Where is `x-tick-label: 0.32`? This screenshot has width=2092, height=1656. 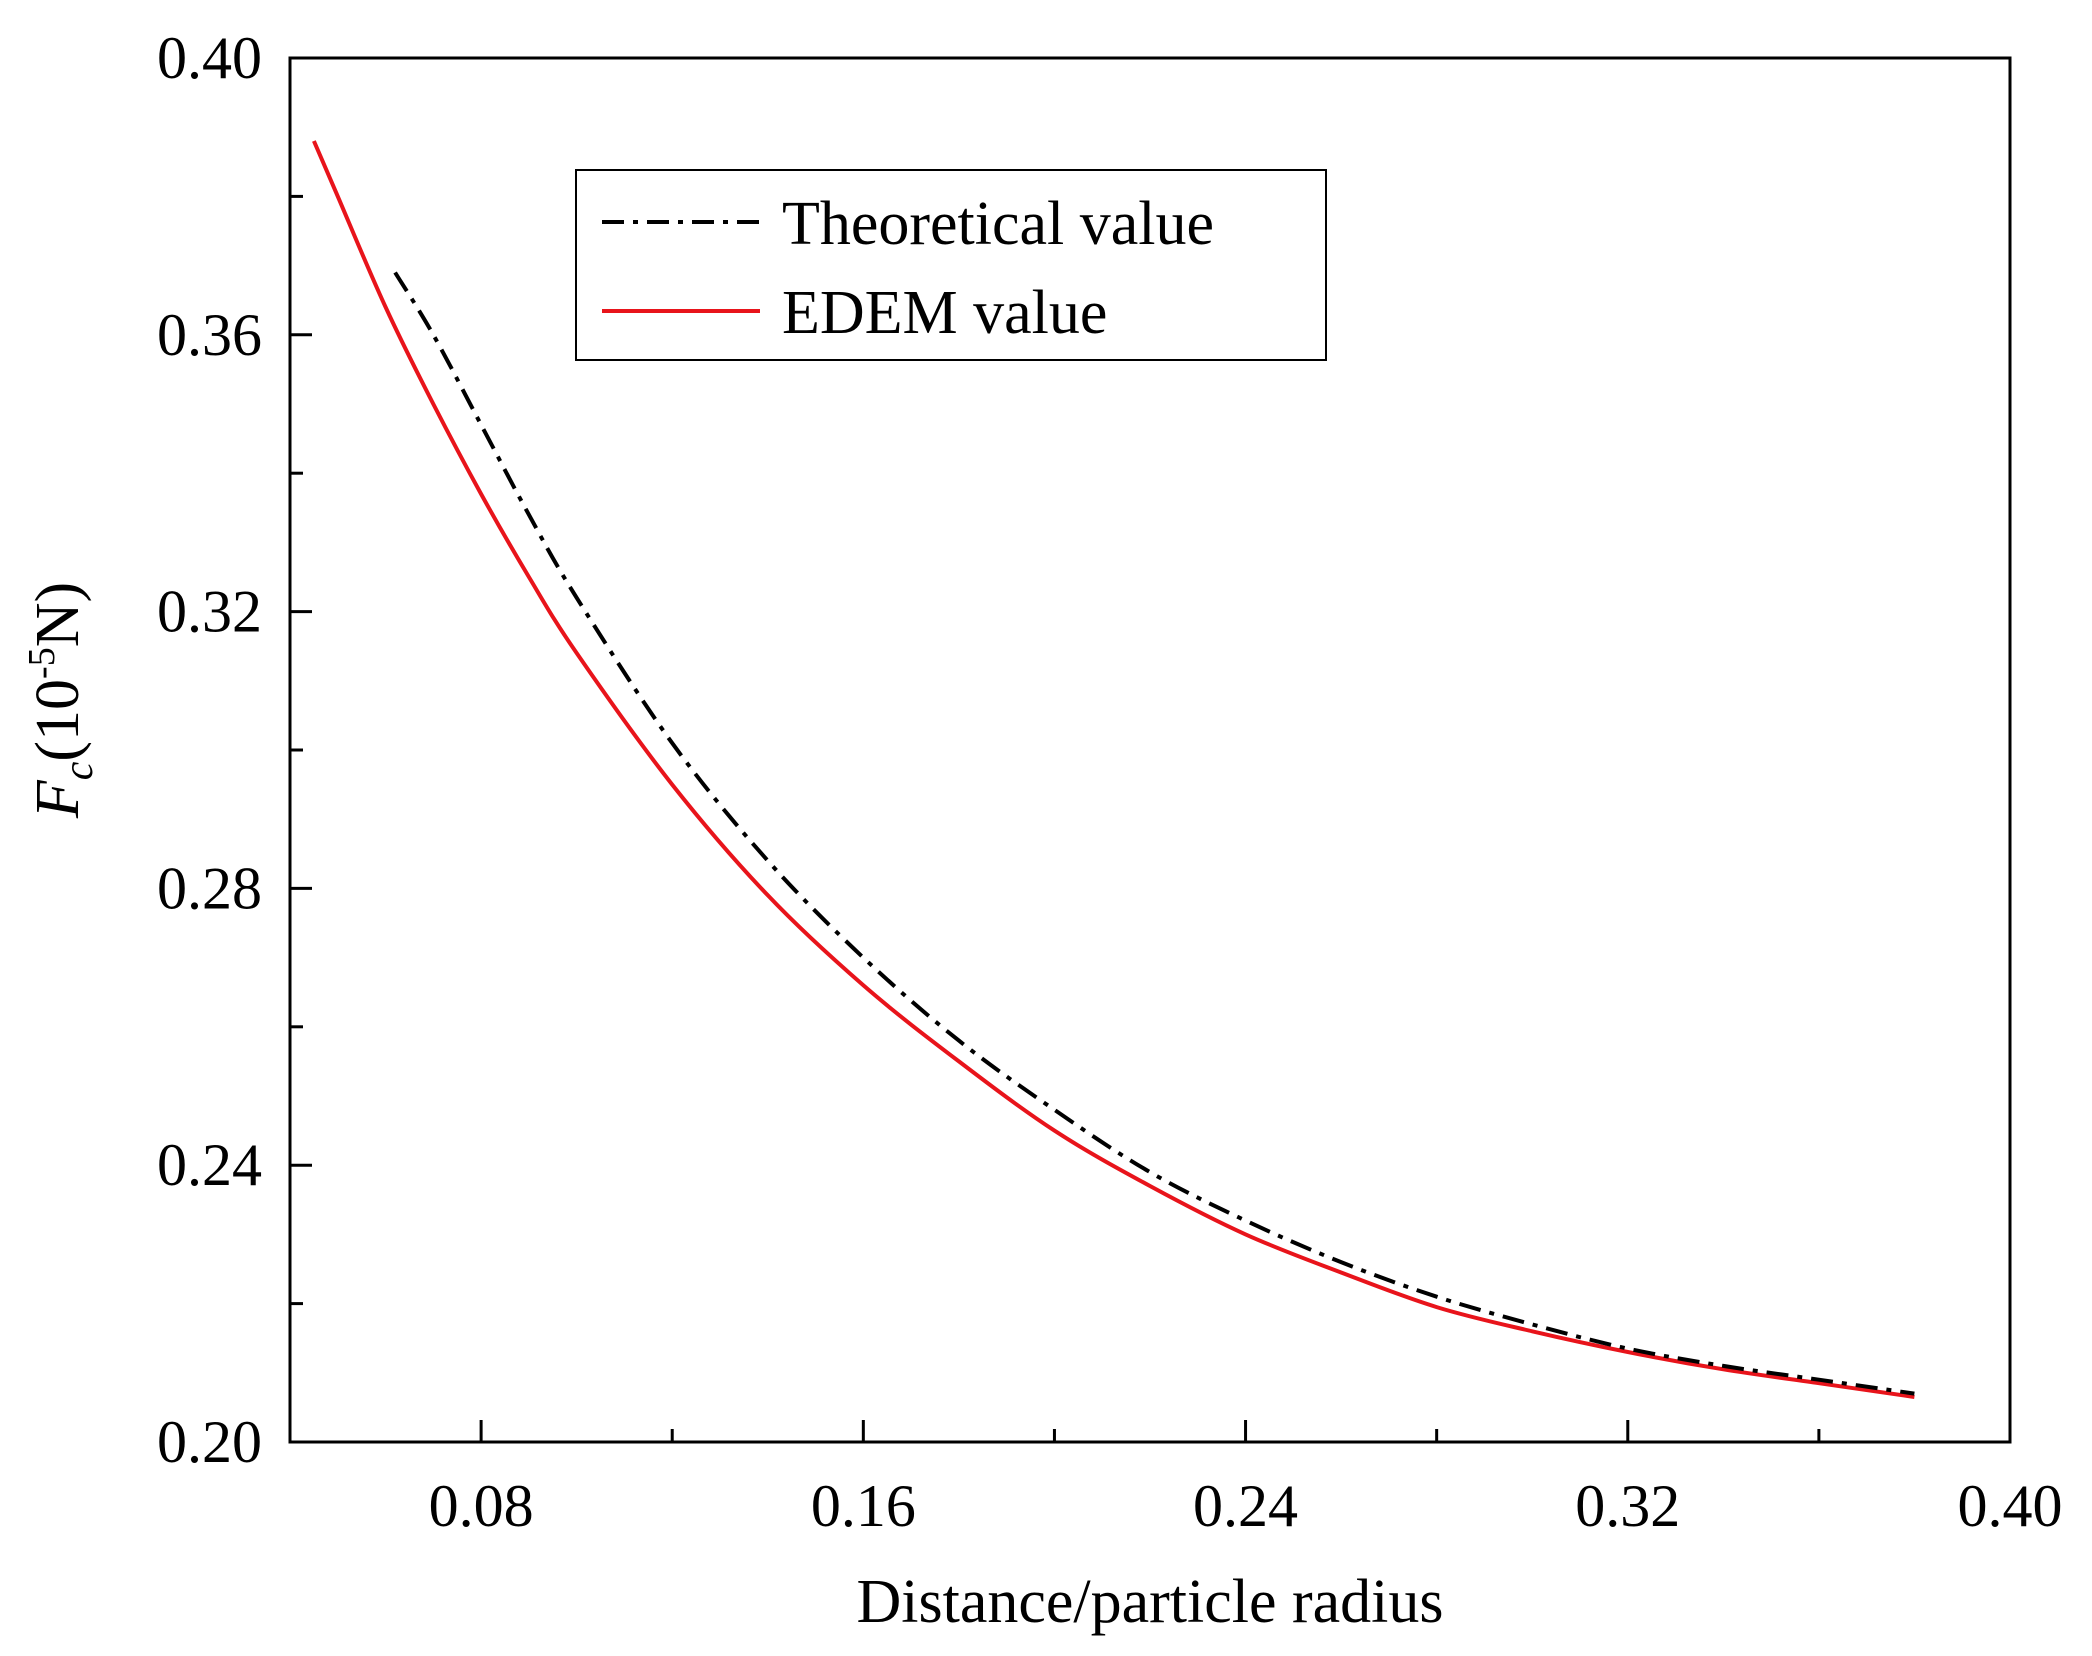 x-tick-label: 0.32 is located at coordinates (1627, 1506).